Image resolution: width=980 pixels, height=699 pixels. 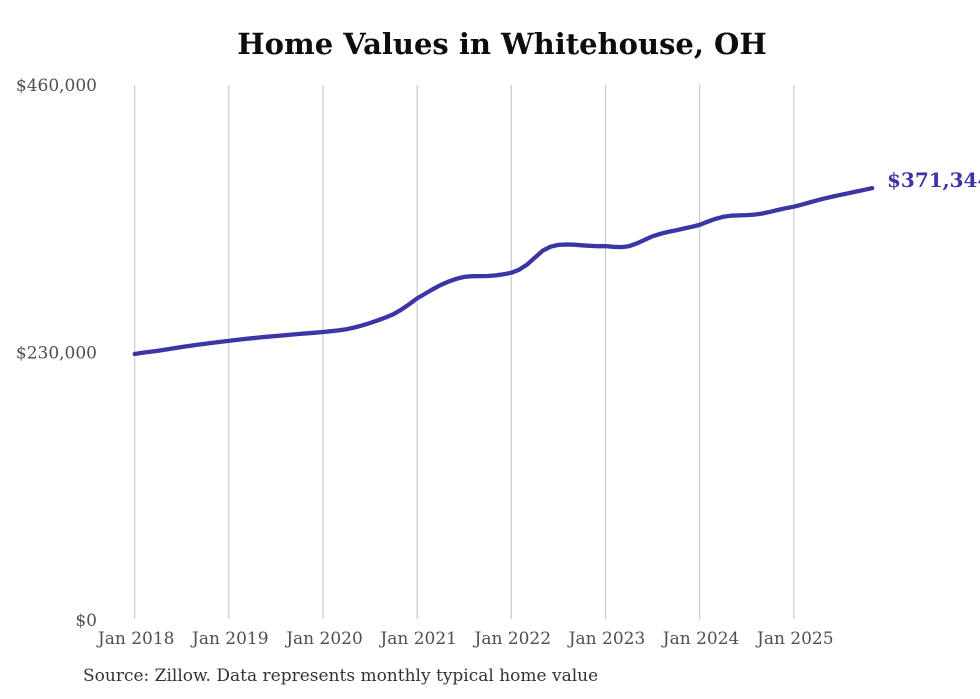 I want to click on x-tick-label: Jan 2025, so click(x=794, y=639).